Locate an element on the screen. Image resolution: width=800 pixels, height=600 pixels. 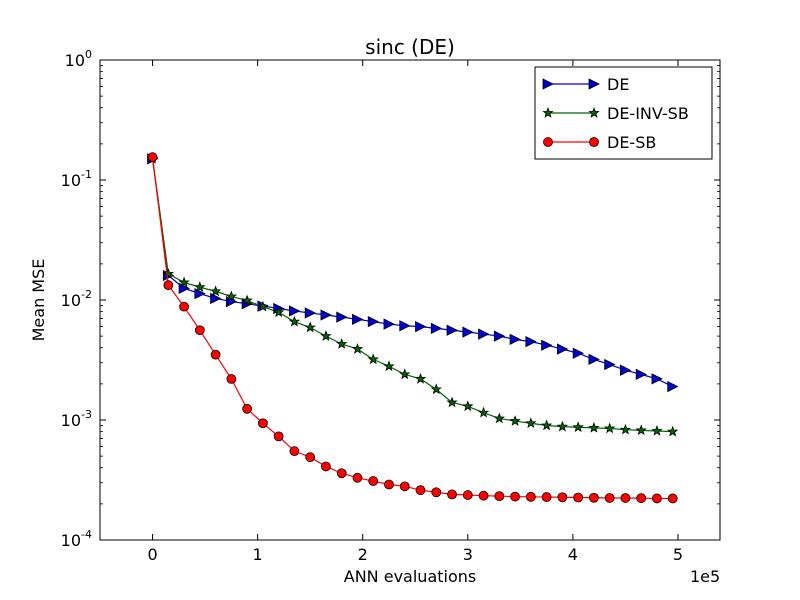
chart-title: sinc (DE) is located at coordinates (410, 47).